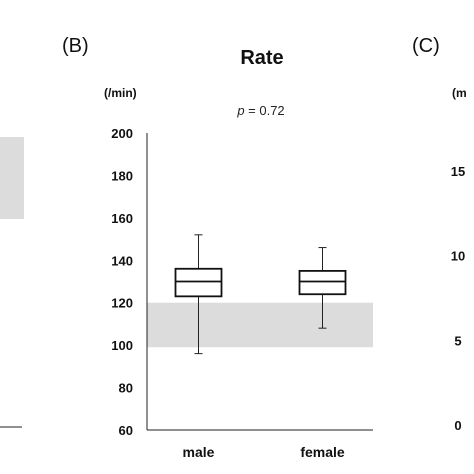 The width and height of the screenshot is (474, 474). What do you see at coordinates (126, 430) in the screenshot?
I see `y-tick-label: 60` at bounding box center [126, 430].